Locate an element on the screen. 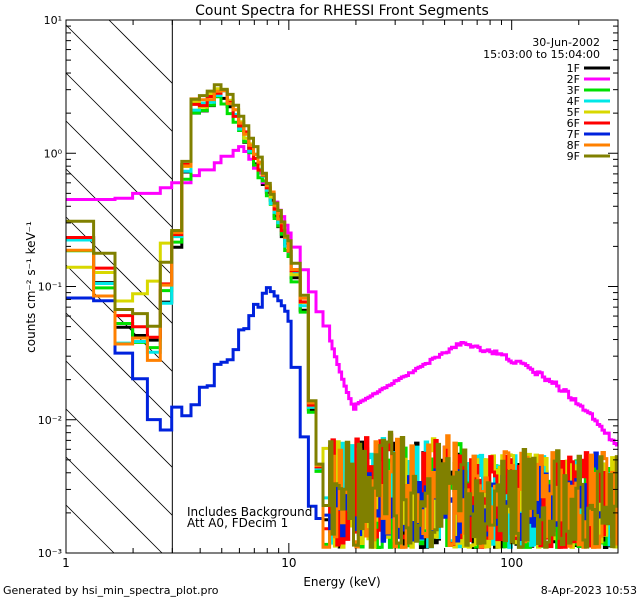 The width and height of the screenshot is (640, 600). y-tick-label: 10⁻² is located at coordinates (50, 420).